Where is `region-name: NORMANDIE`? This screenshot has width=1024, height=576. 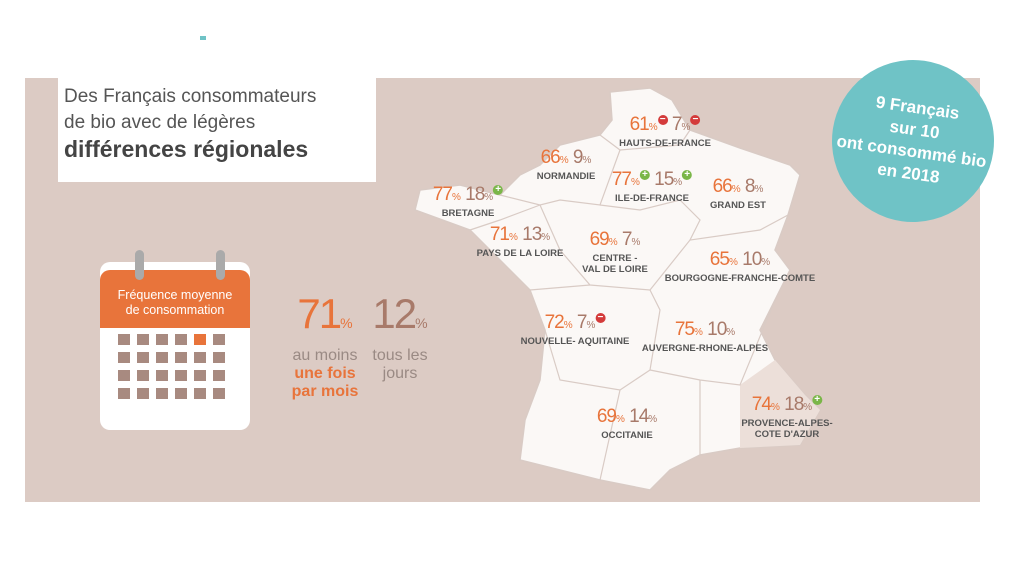
region-name: NORMANDIE is located at coordinates (566, 176).